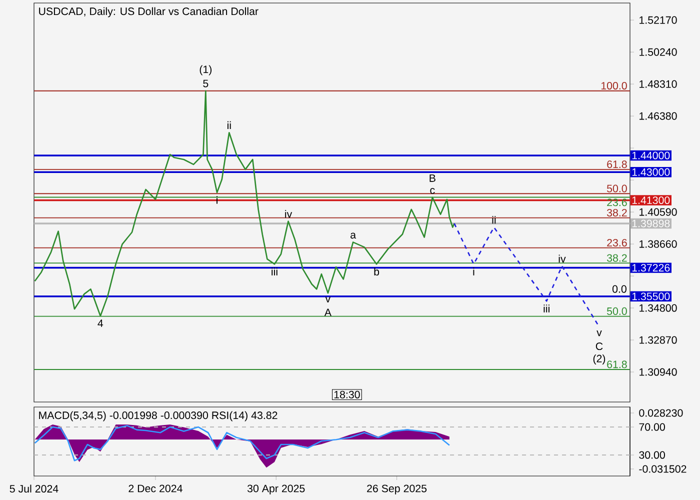 This screenshot has height=500, width=700. I want to click on chart-title: USDCAD, Daily: US Dollar vs Canadian Dollar, so click(148, 12).